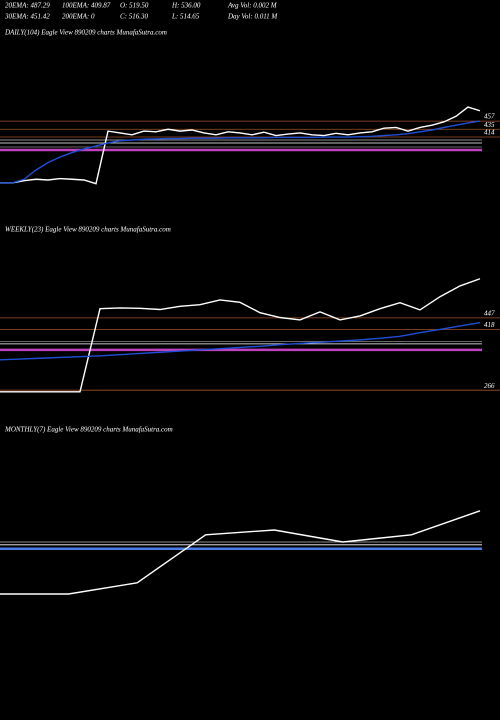  Describe the element at coordinates (489, 325) in the screenshot. I see `y-tick-label: 418` at that location.